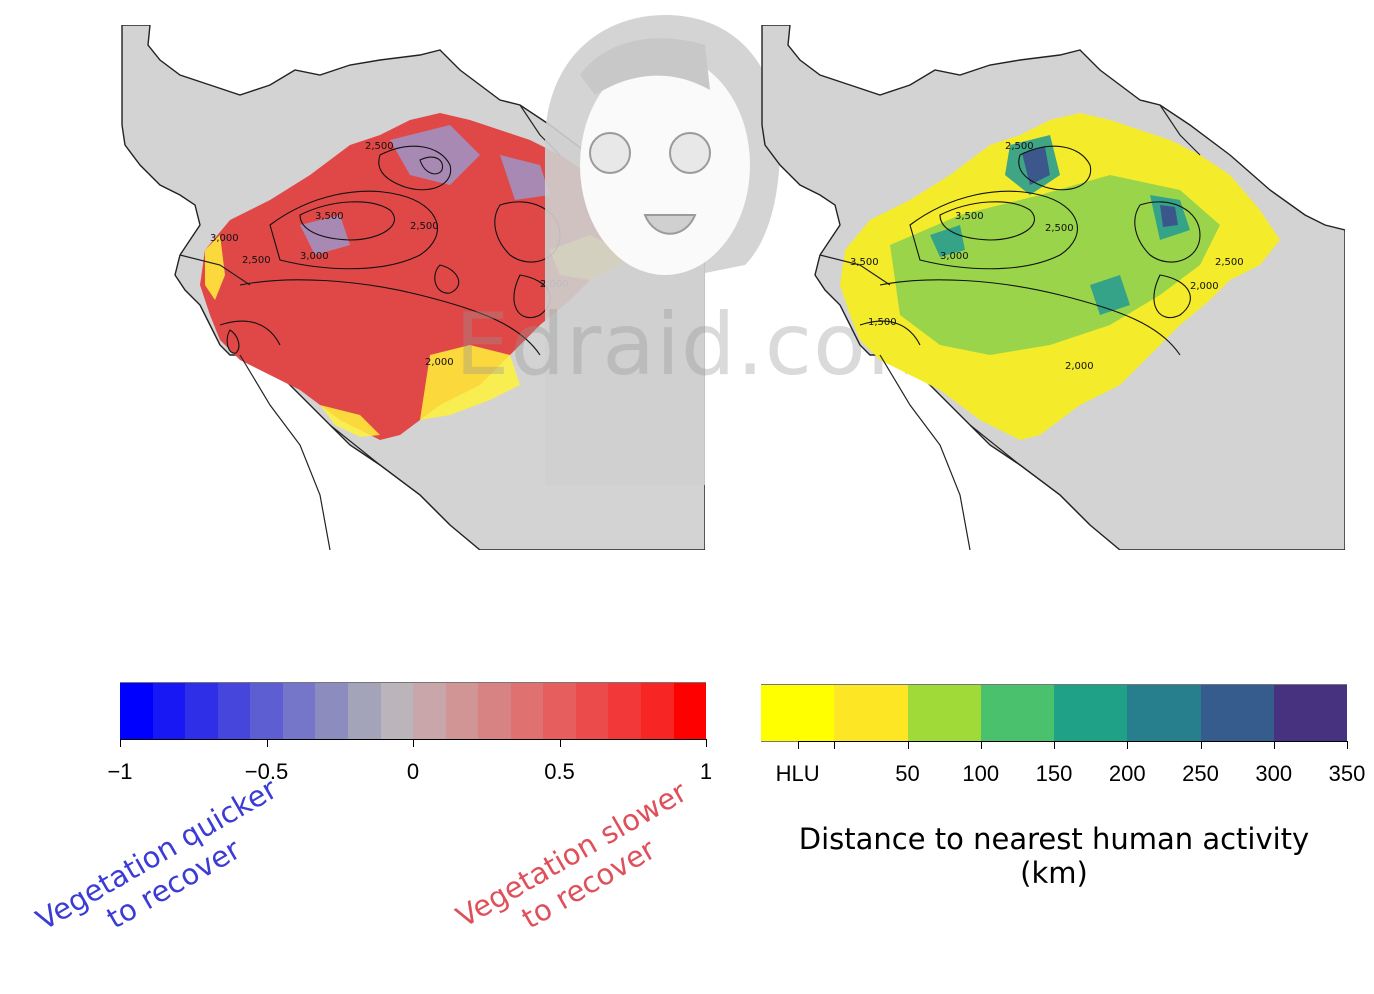  Describe the element at coordinates (1347, 773) in the screenshot. I see `tick-label: 350` at that location.